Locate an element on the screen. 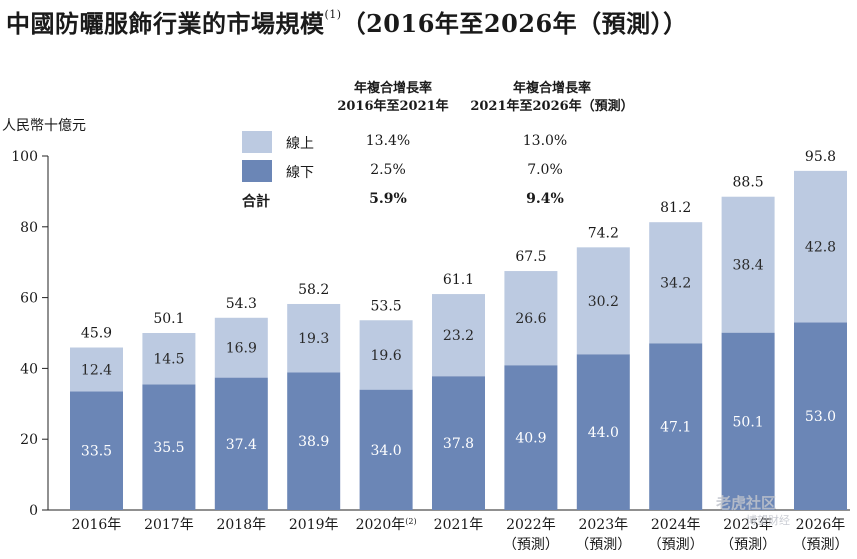  data-label-offline: 35.5 is located at coordinates (168, 448).